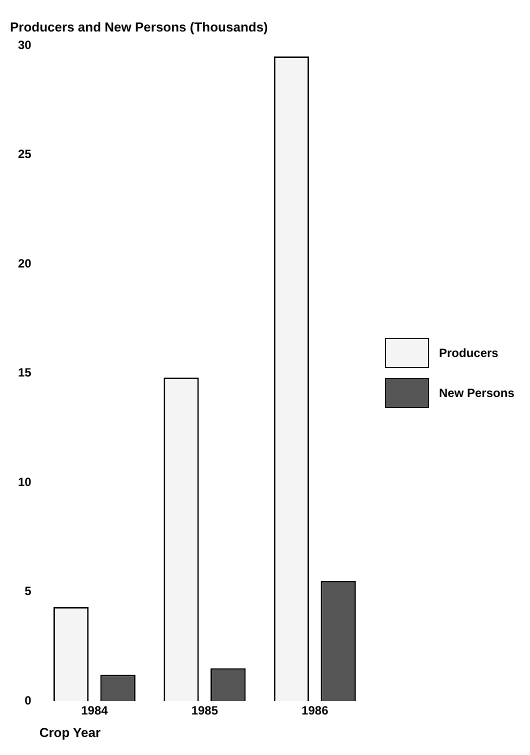  What do you see at coordinates (204, 711) in the screenshot?
I see `x-tick-label: 1985` at bounding box center [204, 711].